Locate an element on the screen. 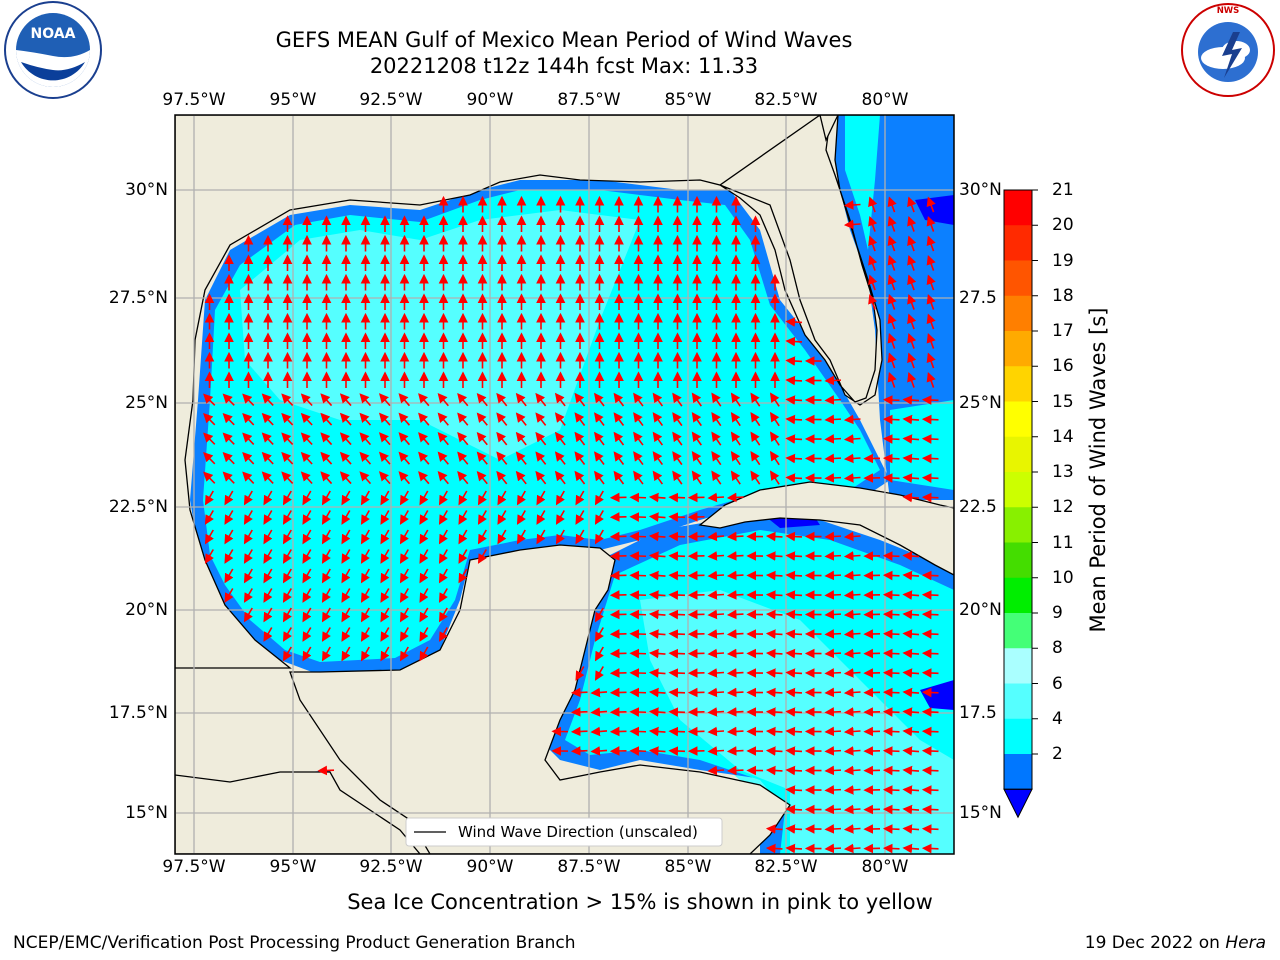 This screenshot has height=960, width=1280. footer-host: Hera is located at coordinates (1245, 943).